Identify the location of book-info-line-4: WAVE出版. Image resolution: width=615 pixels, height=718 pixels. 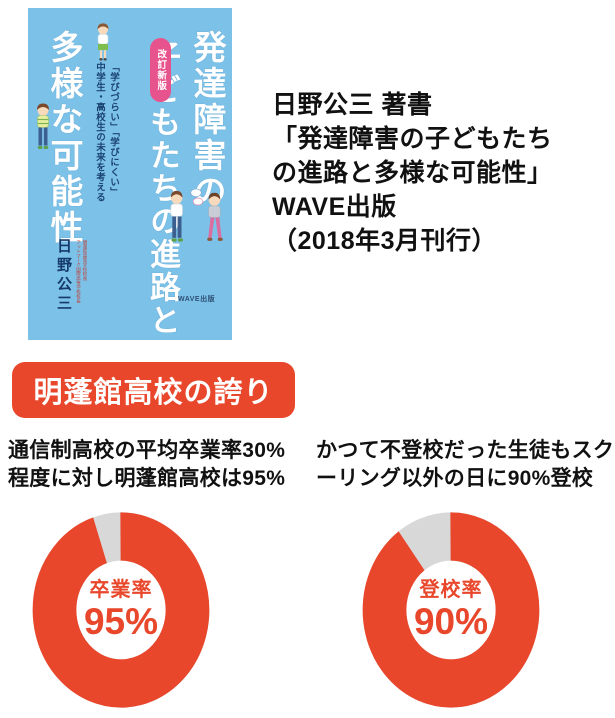
(334, 207).